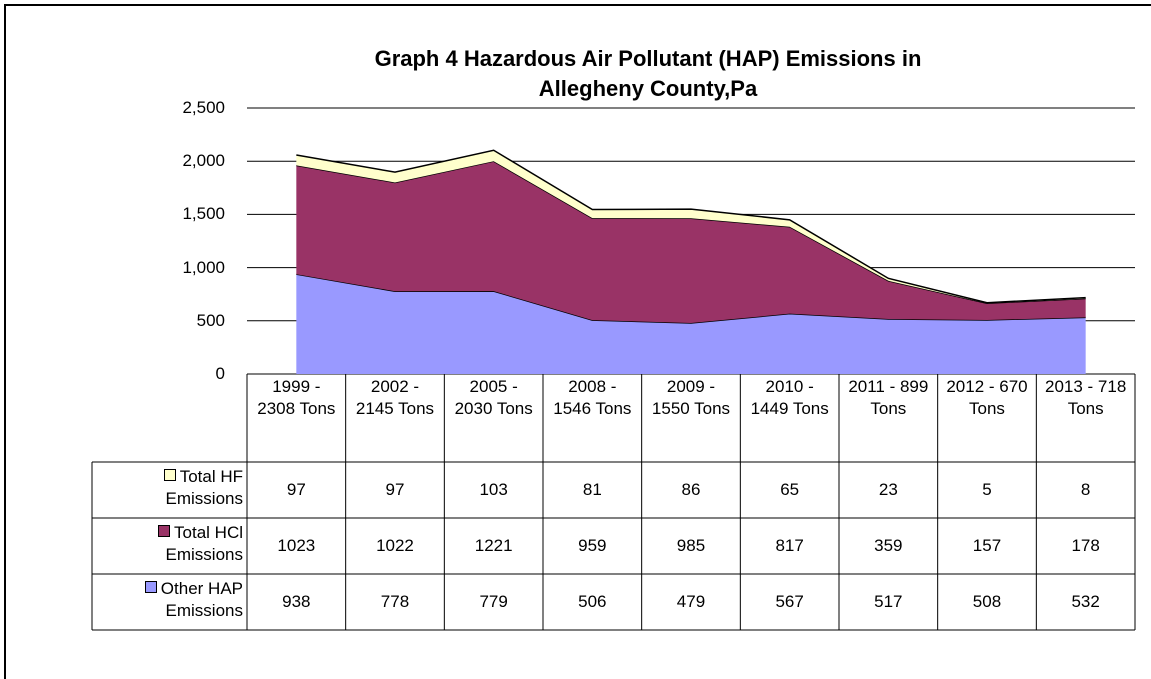 The height and width of the screenshot is (679, 1151). What do you see at coordinates (987, 489) in the screenshot?
I see `table-value: 5` at bounding box center [987, 489].